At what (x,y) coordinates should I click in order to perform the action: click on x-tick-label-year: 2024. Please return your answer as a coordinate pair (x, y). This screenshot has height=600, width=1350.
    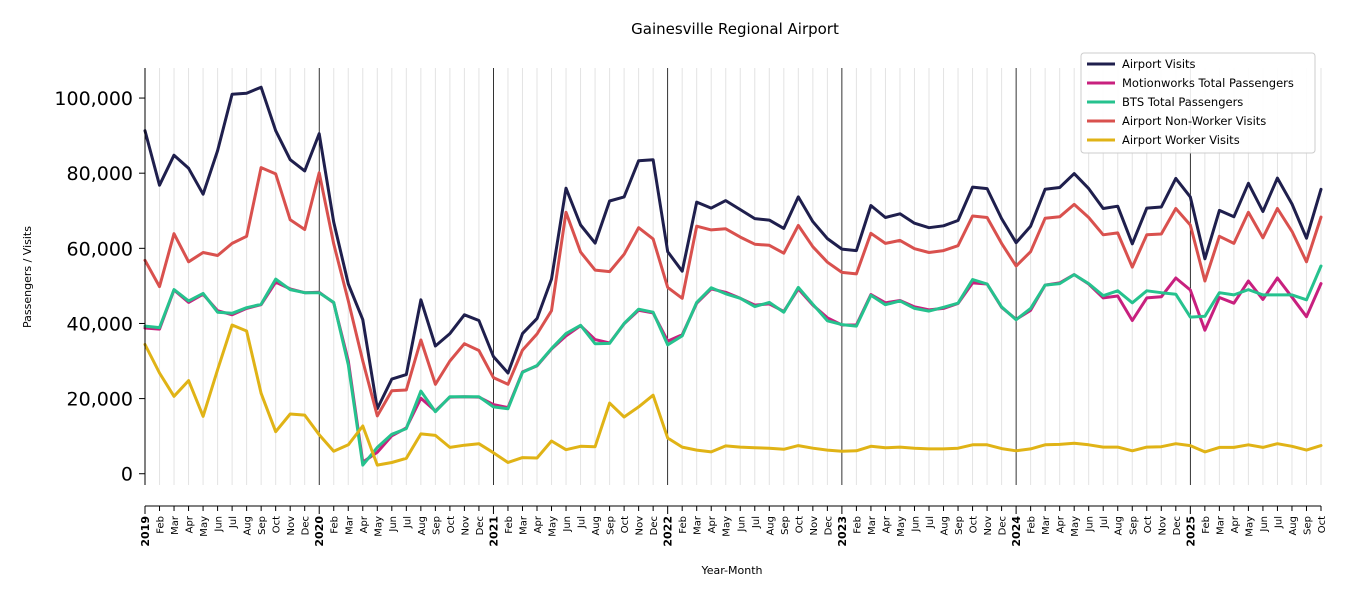
    Looking at the image, I should click on (1016, 531).